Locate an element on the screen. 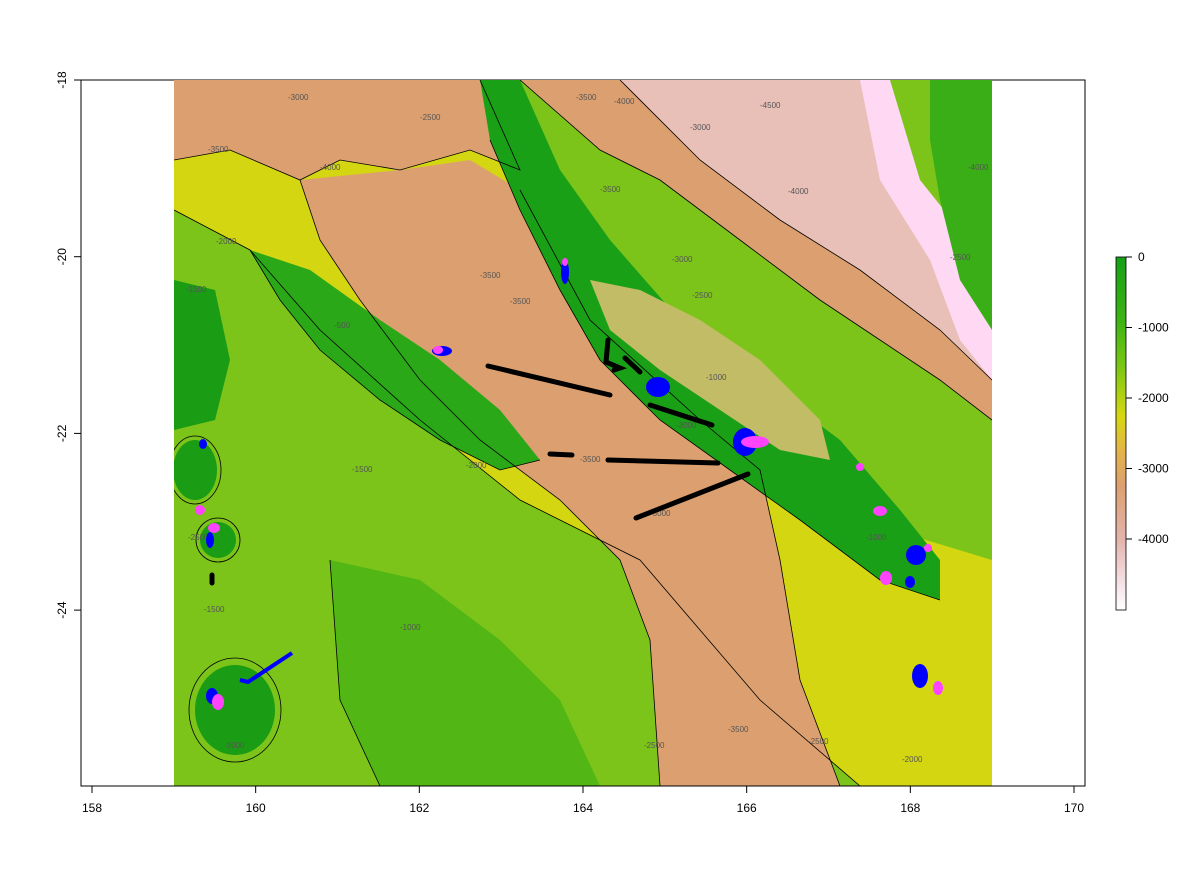  deep-basin-north is located at coordinates (347, 130).